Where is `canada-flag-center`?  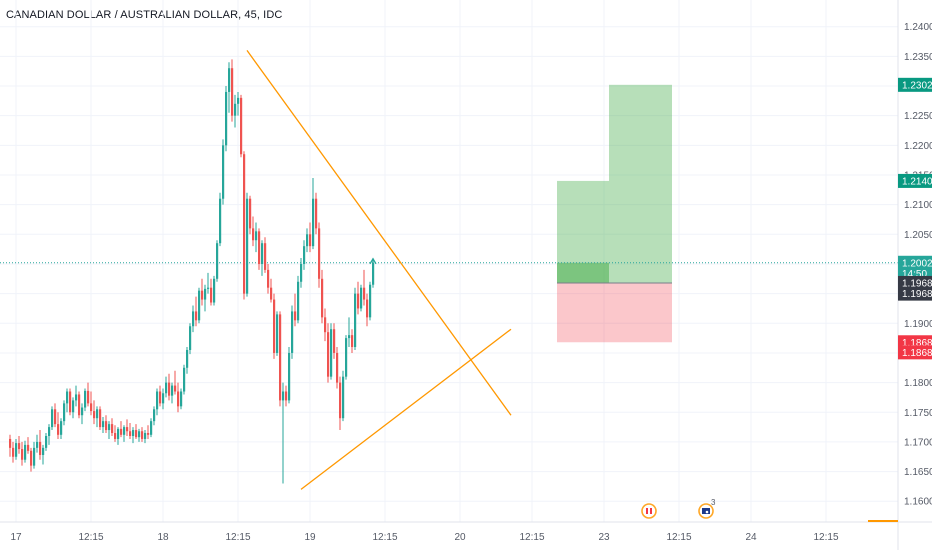 canada-flag-center is located at coordinates (649, 511).